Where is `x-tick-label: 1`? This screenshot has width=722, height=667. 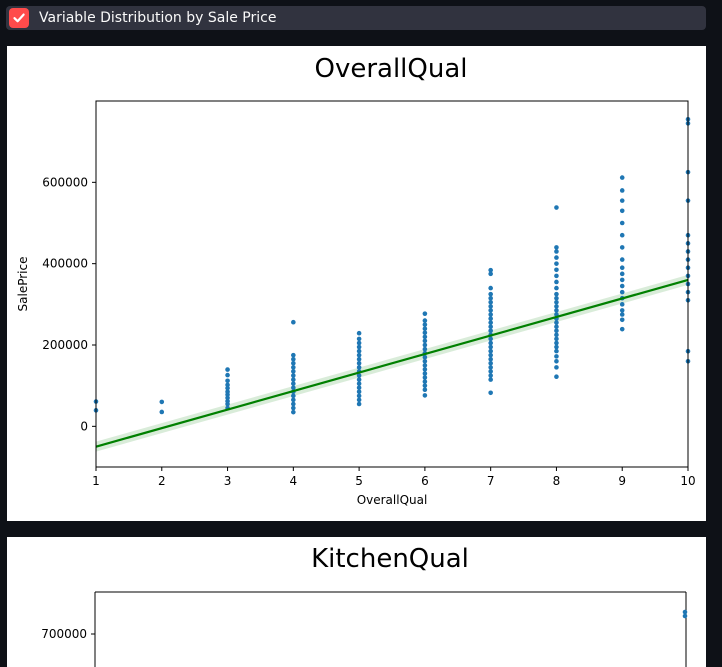
x-tick-label: 1 is located at coordinates (96, 481).